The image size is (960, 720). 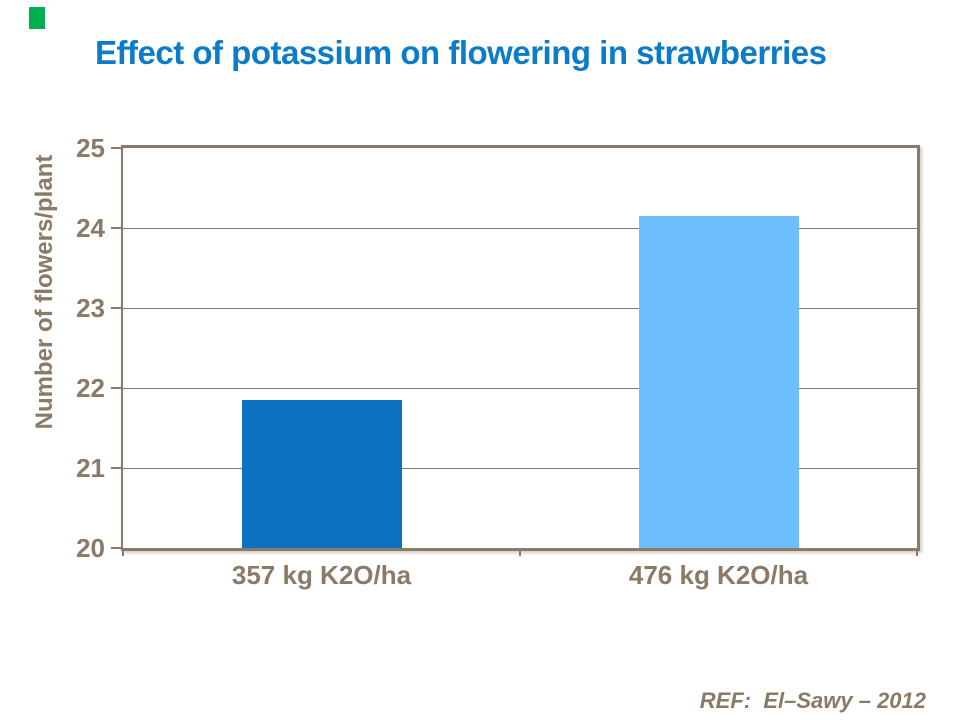 I want to click on y-tick-label: 20, so click(x=90, y=548).